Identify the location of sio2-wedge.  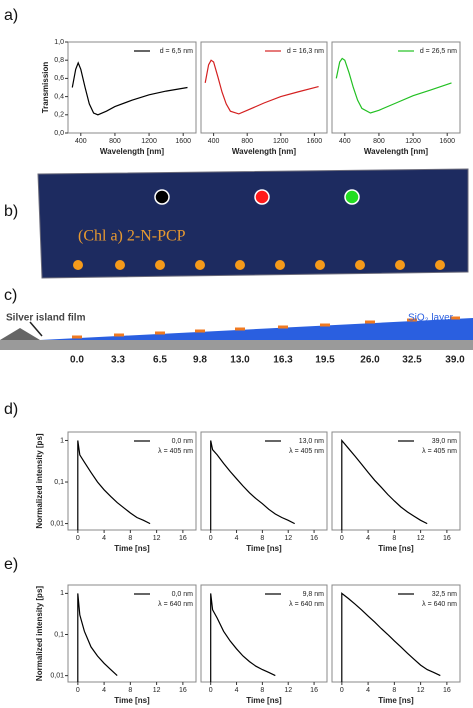
(256, 329).